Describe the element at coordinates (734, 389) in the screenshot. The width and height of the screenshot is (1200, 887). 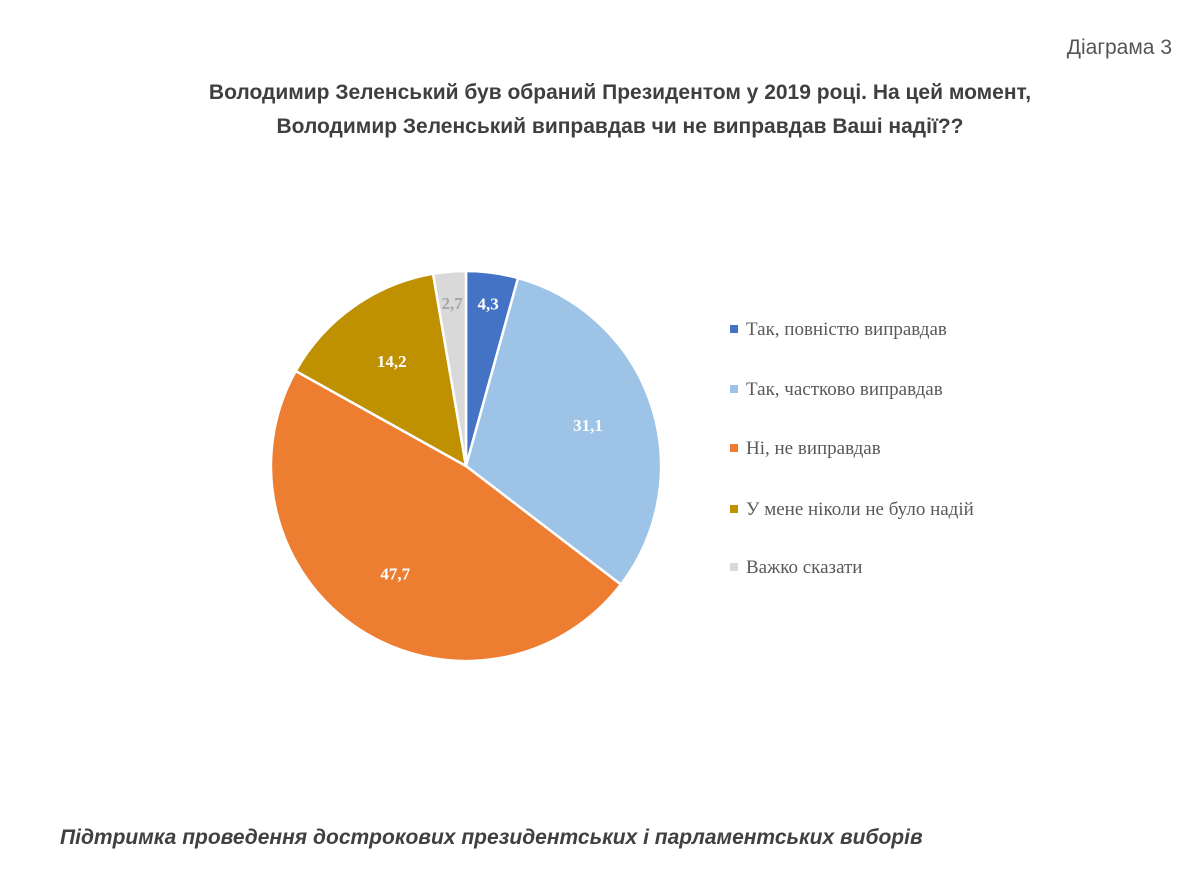
I see `legend-swatch-partially-justified` at that location.